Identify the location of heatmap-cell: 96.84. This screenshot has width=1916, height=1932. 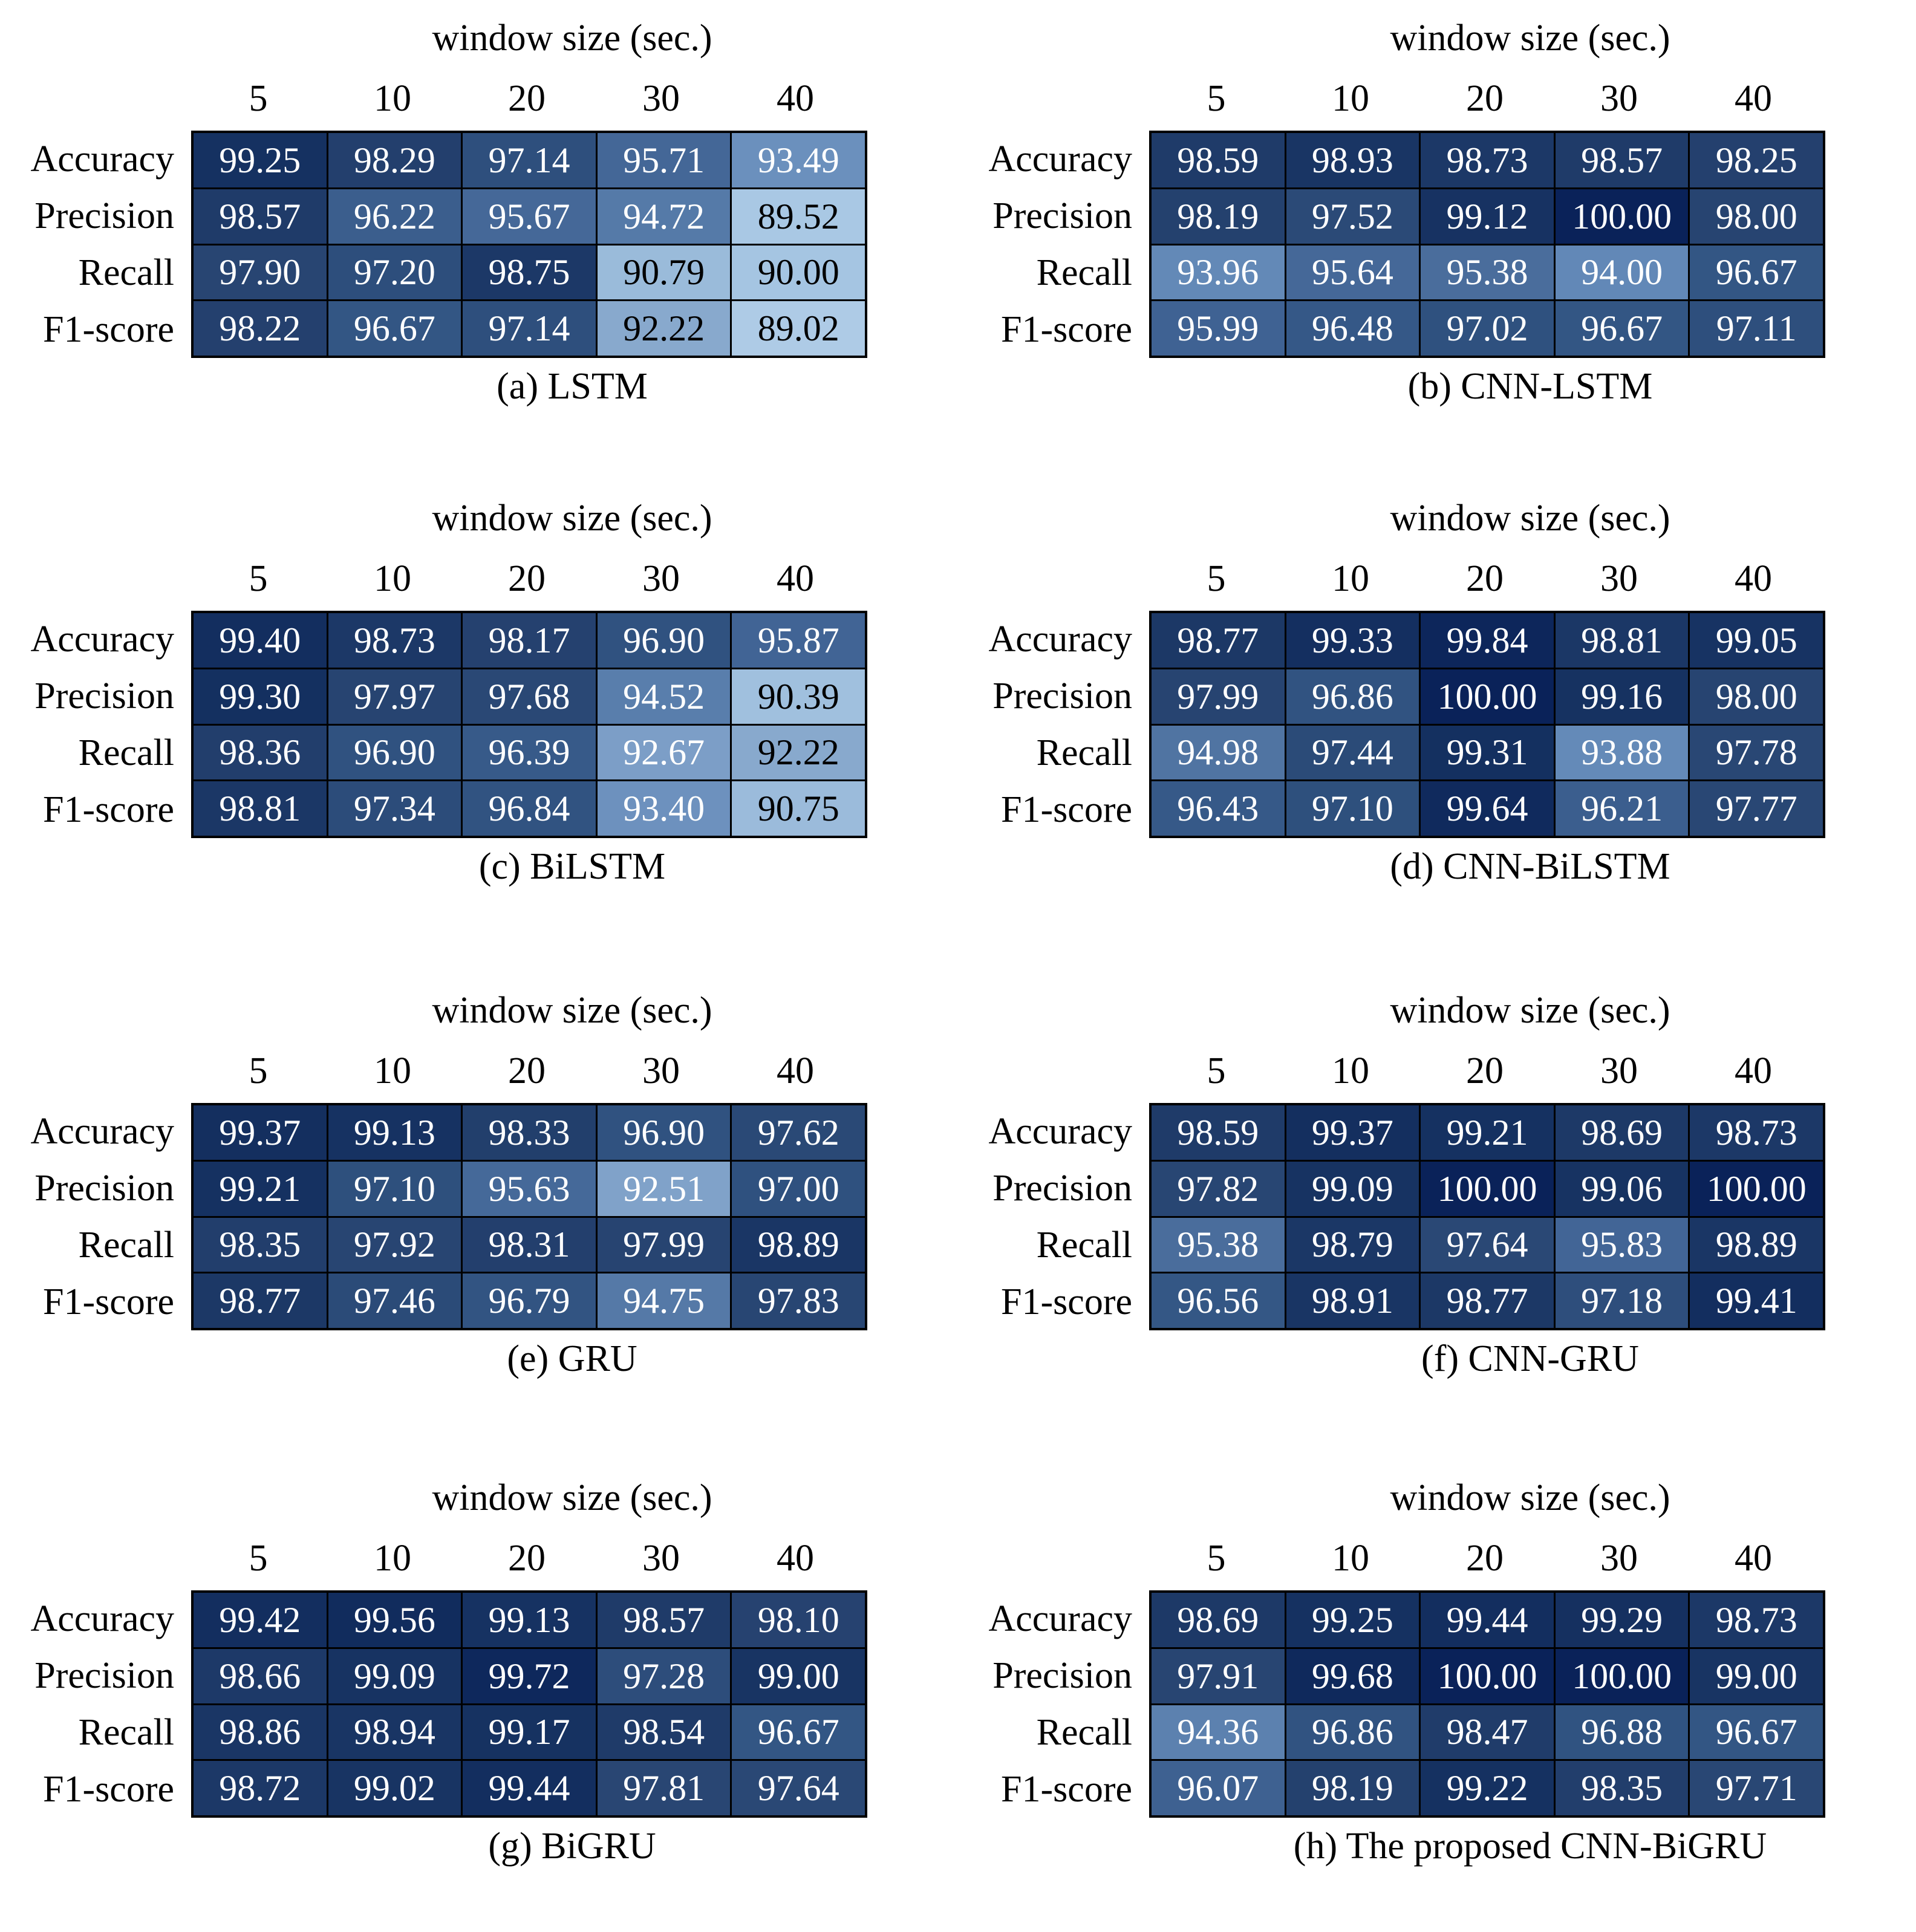
(529, 808).